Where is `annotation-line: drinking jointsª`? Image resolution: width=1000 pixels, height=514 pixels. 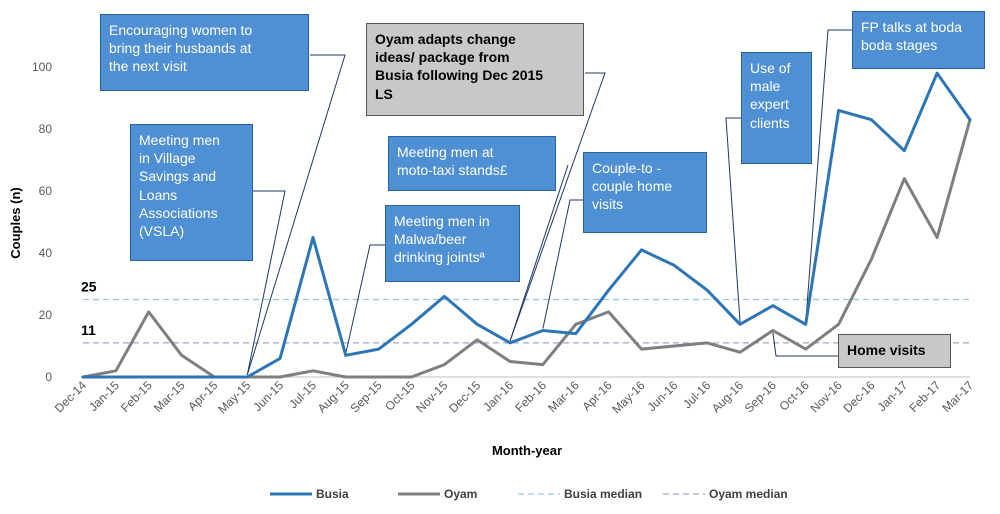
annotation-line: drinking jointsª is located at coordinates (439, 257).